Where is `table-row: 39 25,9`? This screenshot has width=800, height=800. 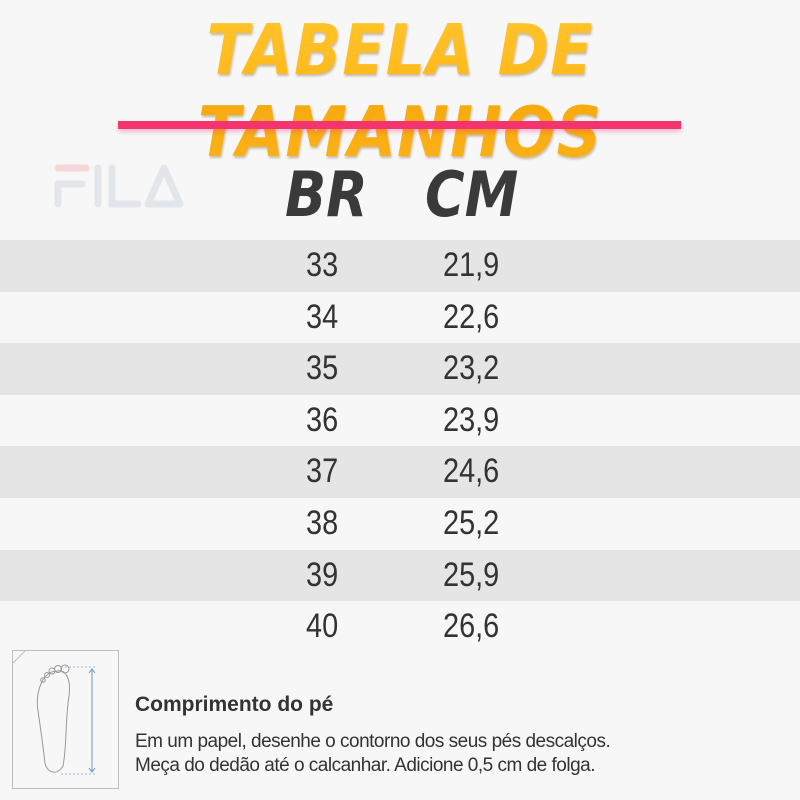
table-row: 39 25,9 is located at coordinates (400, 575).